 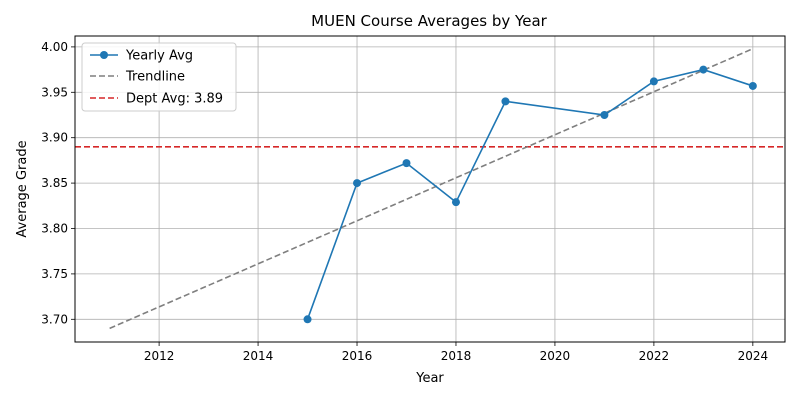 I want to click on y-tick-label: 3.85, so click(x=54, y=183).